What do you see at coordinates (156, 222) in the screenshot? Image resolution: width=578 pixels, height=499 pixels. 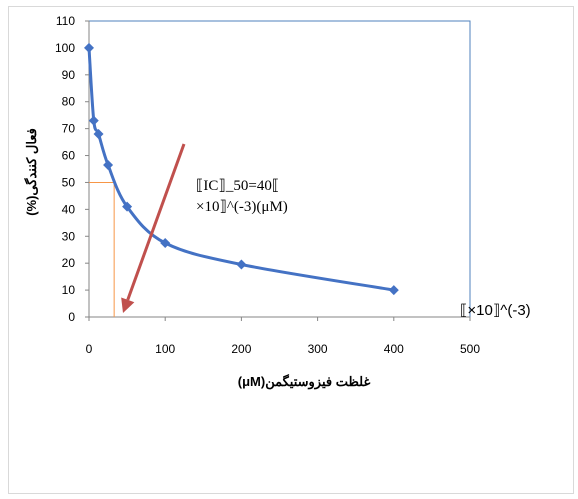 I see `arrow-shaft` at bounding box center [156, 222].